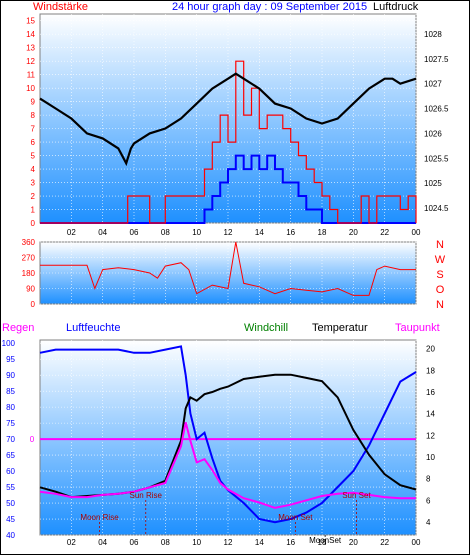  I want to click on wind-tick-label: 13, so click(30, 48).